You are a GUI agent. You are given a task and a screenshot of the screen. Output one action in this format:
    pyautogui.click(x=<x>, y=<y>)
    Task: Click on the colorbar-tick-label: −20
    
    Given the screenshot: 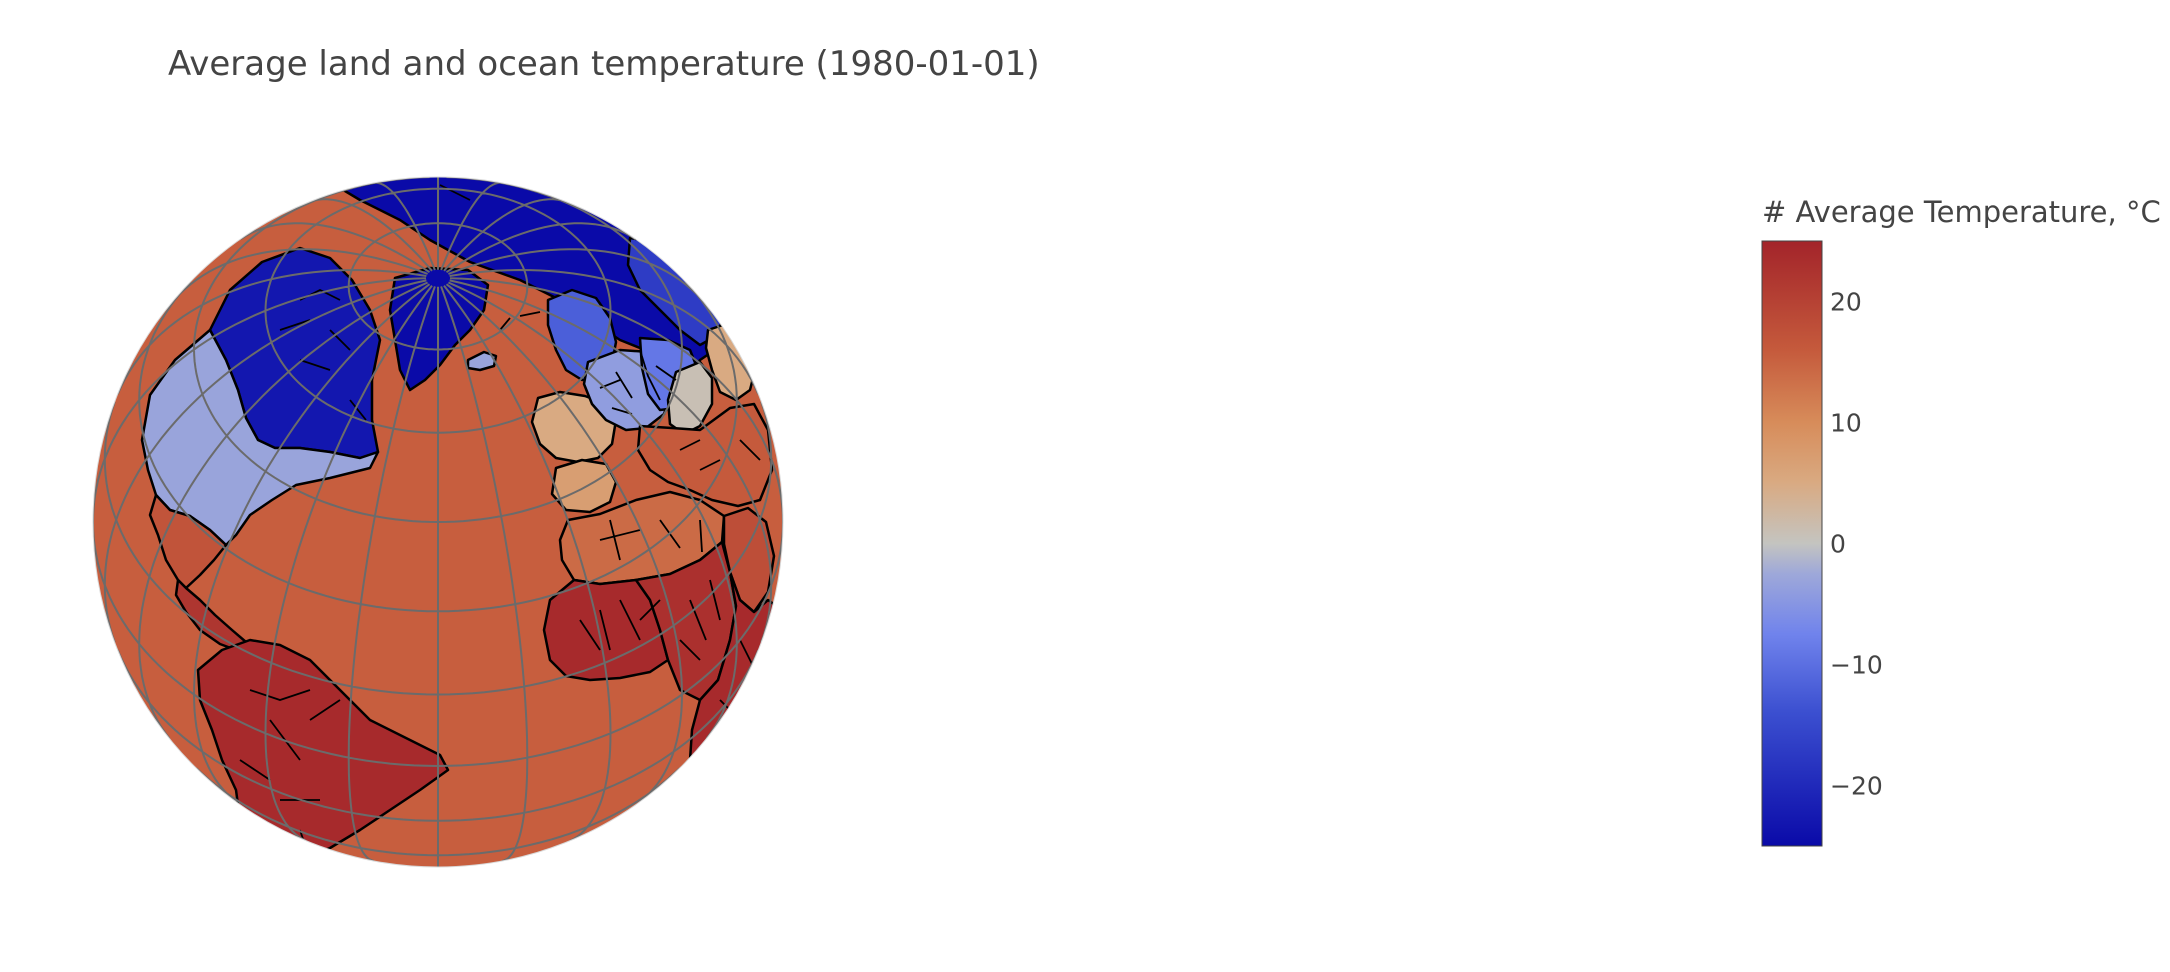 What is the action you would take?
    pyautogui.click(x=1856, y=786)
    